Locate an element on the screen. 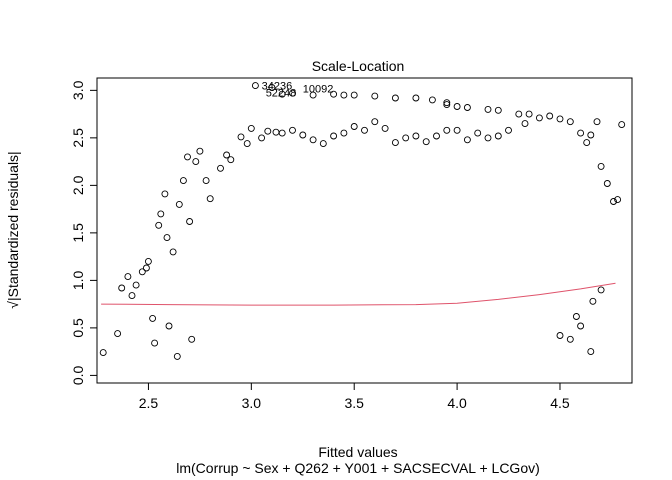 This screenshot has height=480, width=672. y-tick-label: 0.0 is located at coordinates (78, 375).